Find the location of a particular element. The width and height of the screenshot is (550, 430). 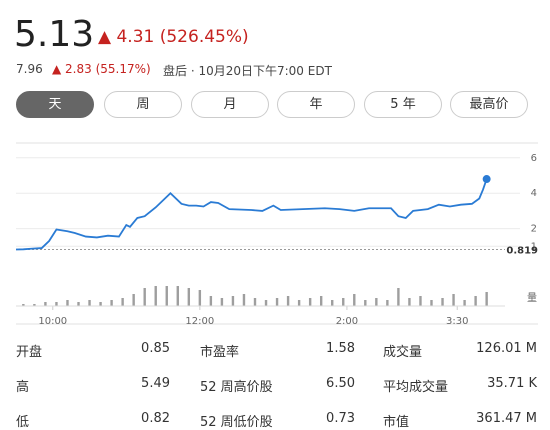

stat-value: 35.71 K is located at coordinates (512, 383).